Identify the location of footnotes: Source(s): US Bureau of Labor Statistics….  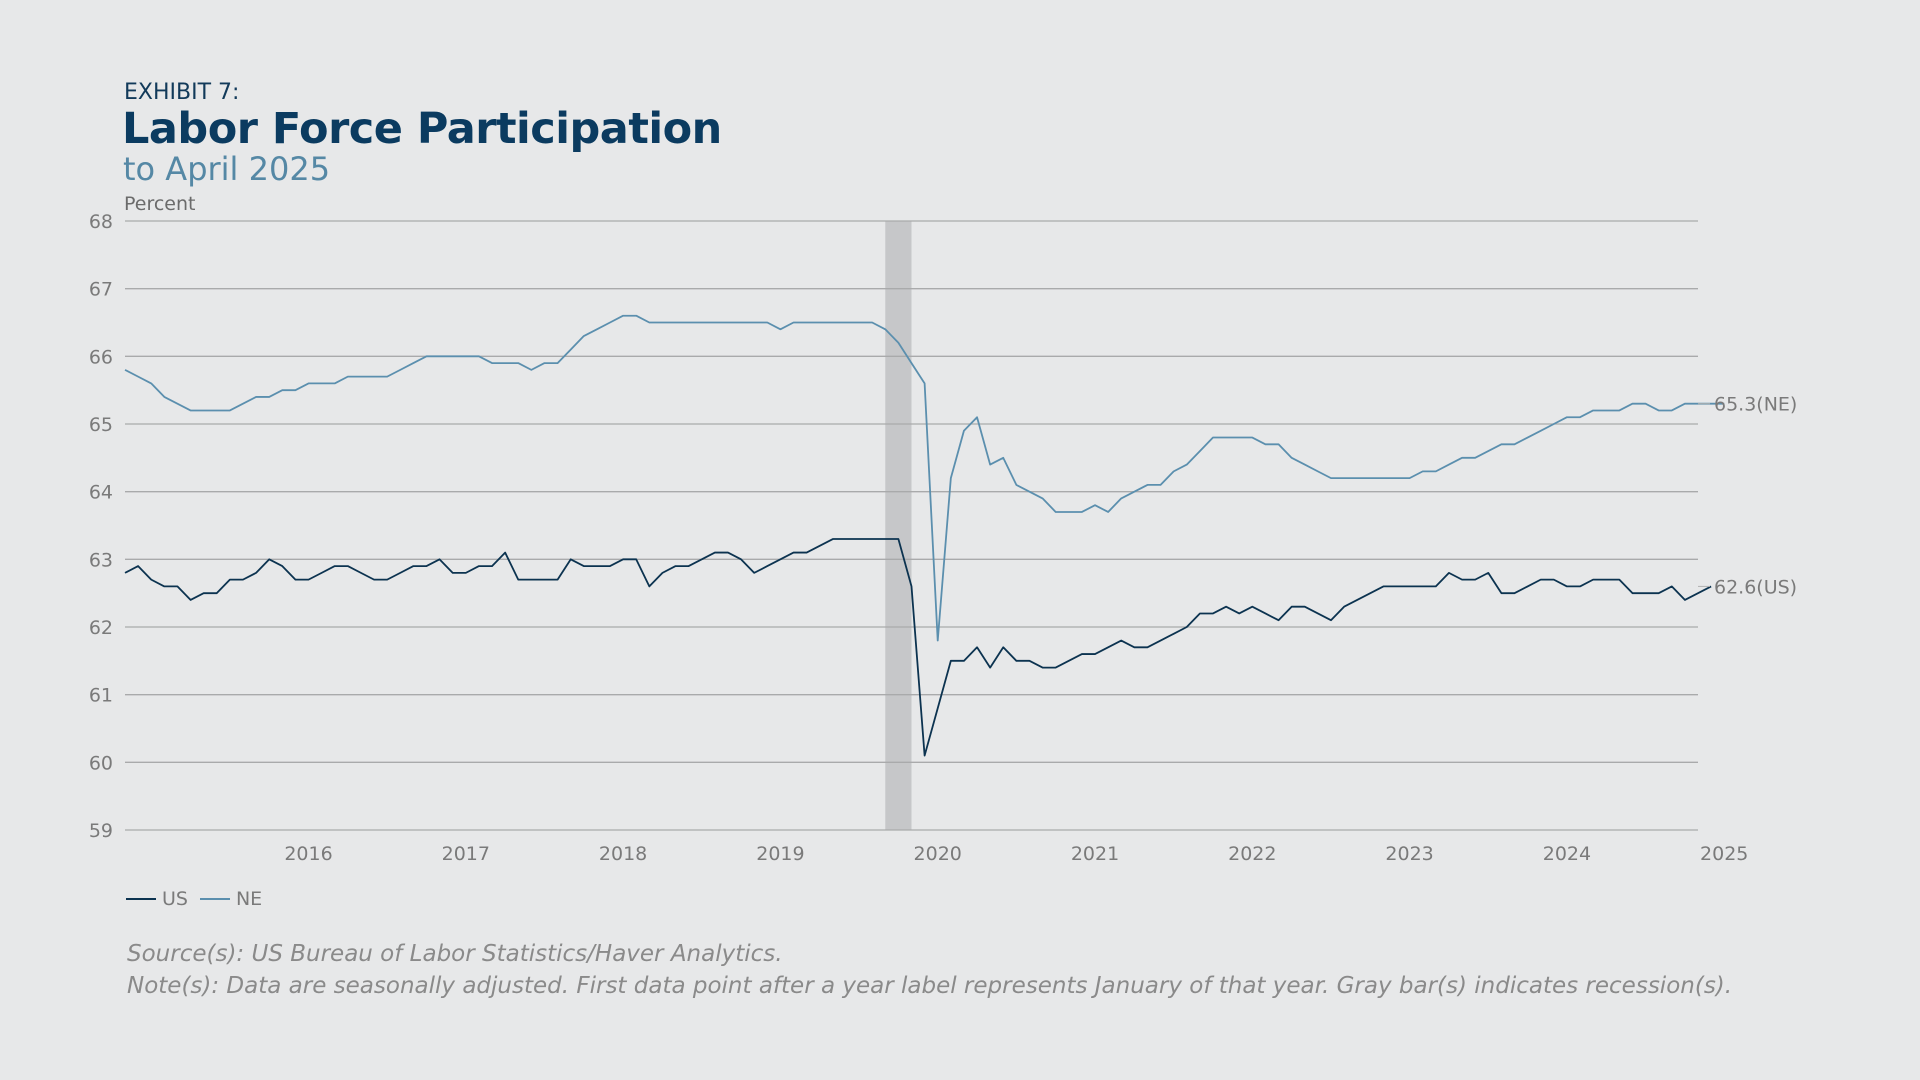
(929, 970).